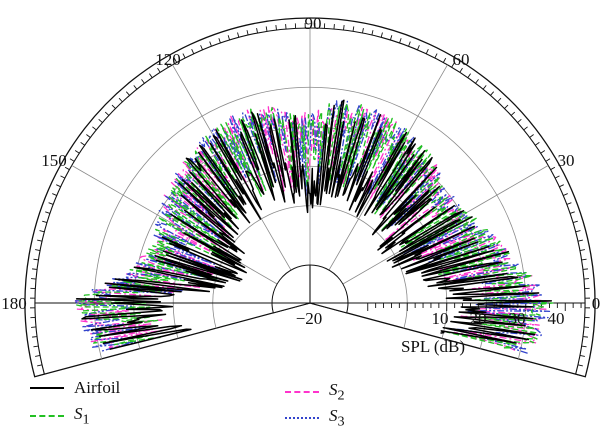 The image size is (600, 431). Describe the element at coordinates (337, 417) in the screenshot. I see `legend-label-s3: S3S3` at that location.